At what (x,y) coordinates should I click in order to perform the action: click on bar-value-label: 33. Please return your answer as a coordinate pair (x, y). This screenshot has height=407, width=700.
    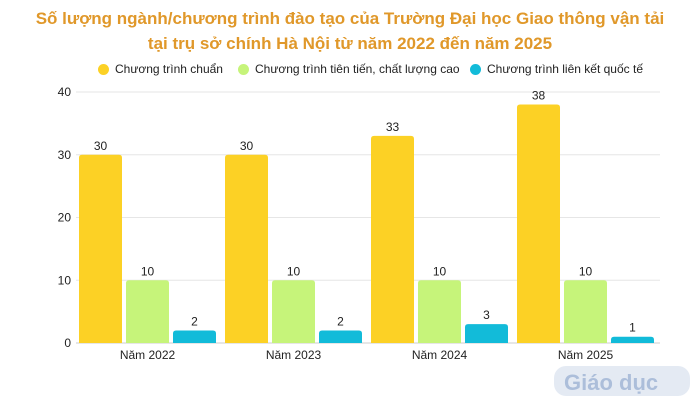
    Looking at the image, I should click on (393, 127).